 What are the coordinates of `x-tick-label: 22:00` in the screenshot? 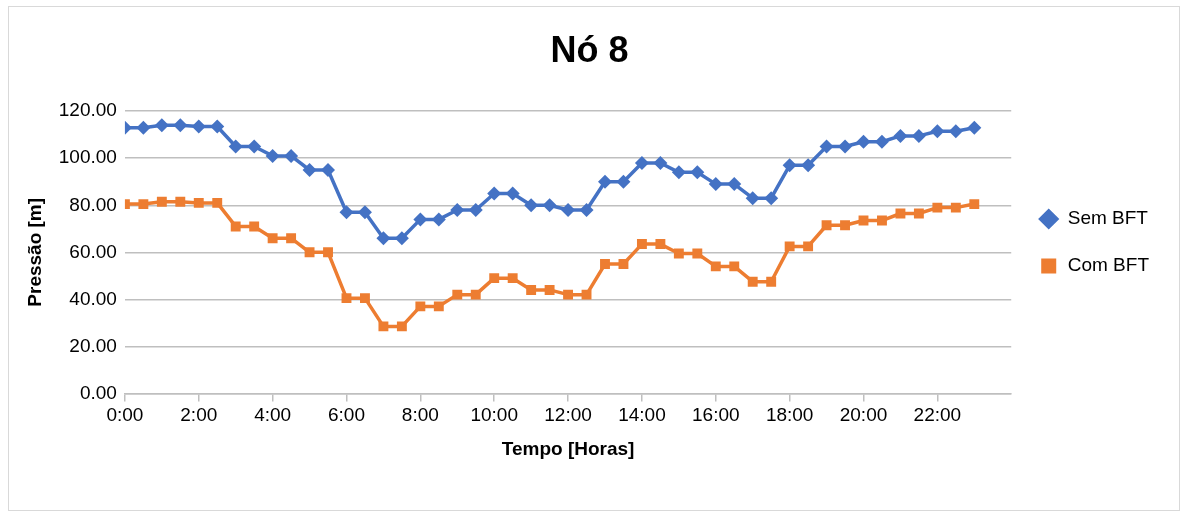 It's located at (937, 415).